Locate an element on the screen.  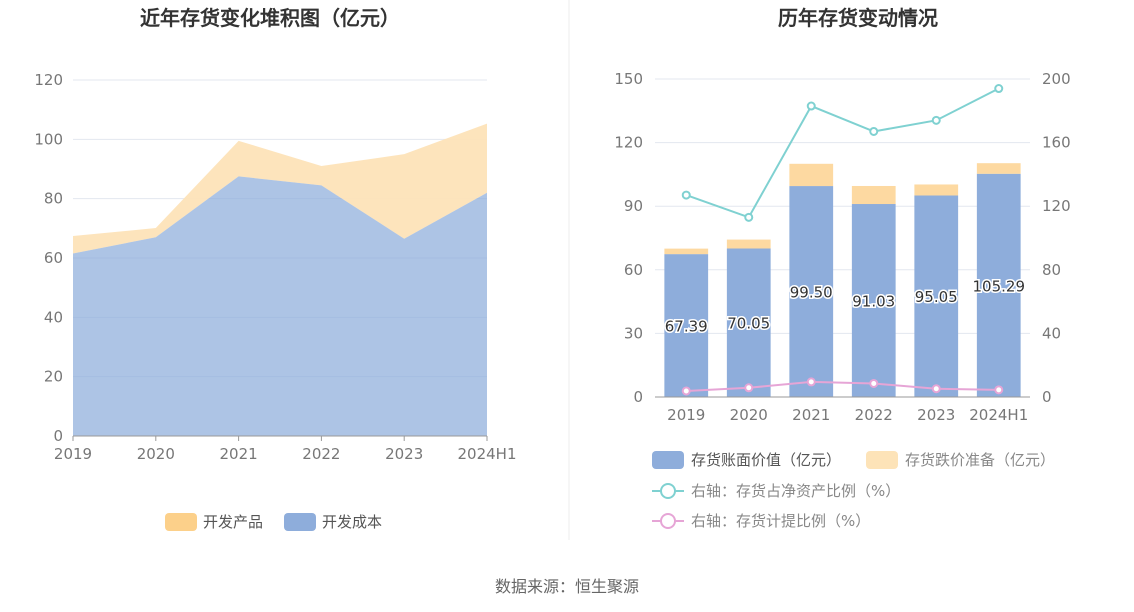
legend-net-ratio-label: 右轴：存货占净资产比例（%） is located at coordinates (795, 491).